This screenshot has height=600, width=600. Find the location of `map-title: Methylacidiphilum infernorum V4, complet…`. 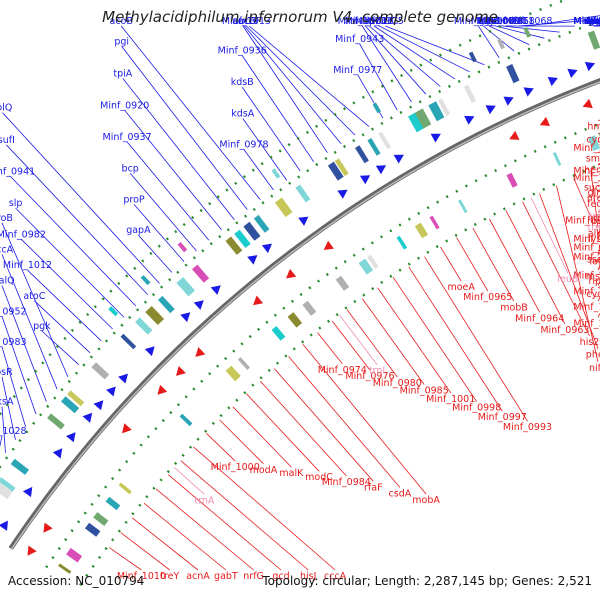

map-title: Methylacidiphilum infernorum V4, complet… is located at coordinates (300, 17).